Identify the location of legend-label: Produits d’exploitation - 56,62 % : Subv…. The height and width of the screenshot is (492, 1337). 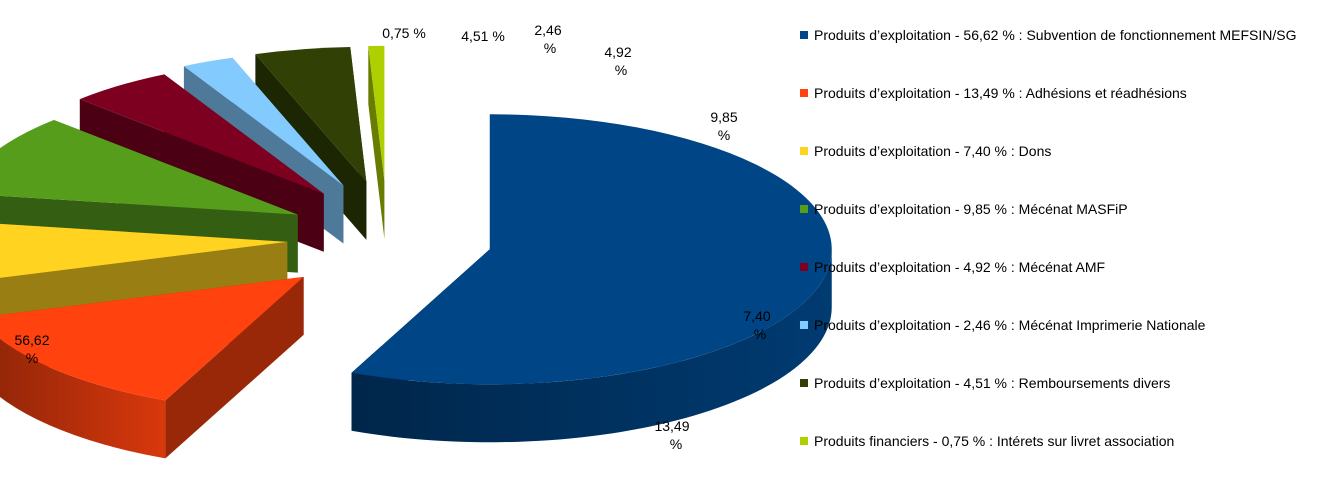
(1055, 35).